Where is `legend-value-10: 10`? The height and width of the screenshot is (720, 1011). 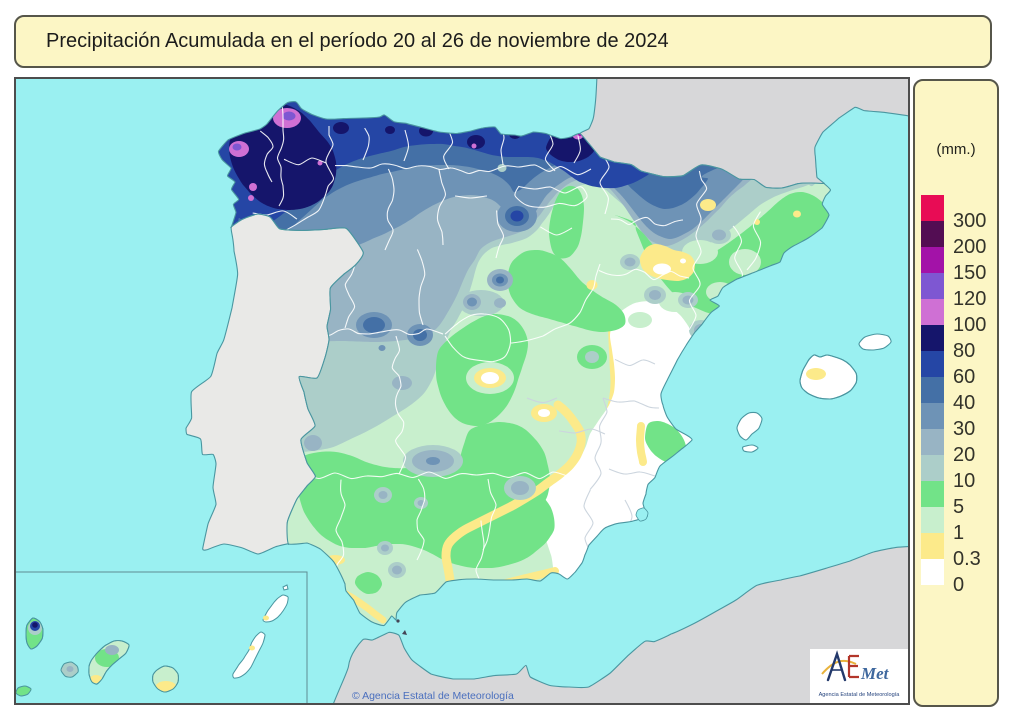 legend-value-10: 10 is located at coordinates (964, 481).